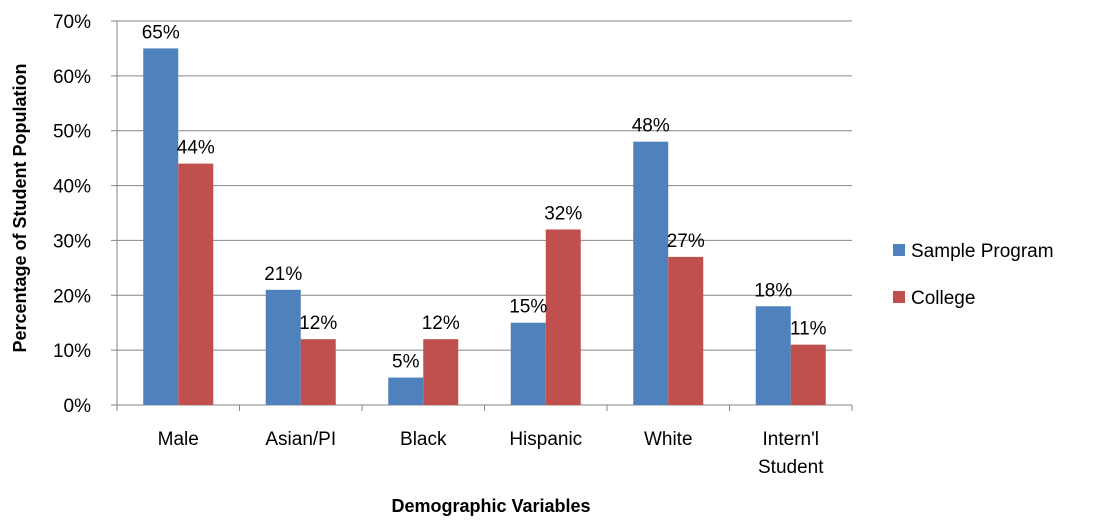 The height and width of the screenshot is (524, 1099). What do you see at coordinates (791, 453) in the screenshot?
I see `x-tick-label: Intern'l Student` at bounding box center [791, 453].